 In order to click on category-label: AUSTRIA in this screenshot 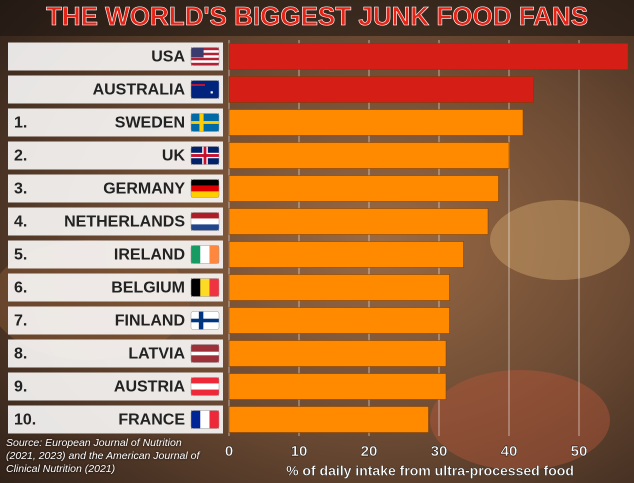, I will do `click(150, 387)`.